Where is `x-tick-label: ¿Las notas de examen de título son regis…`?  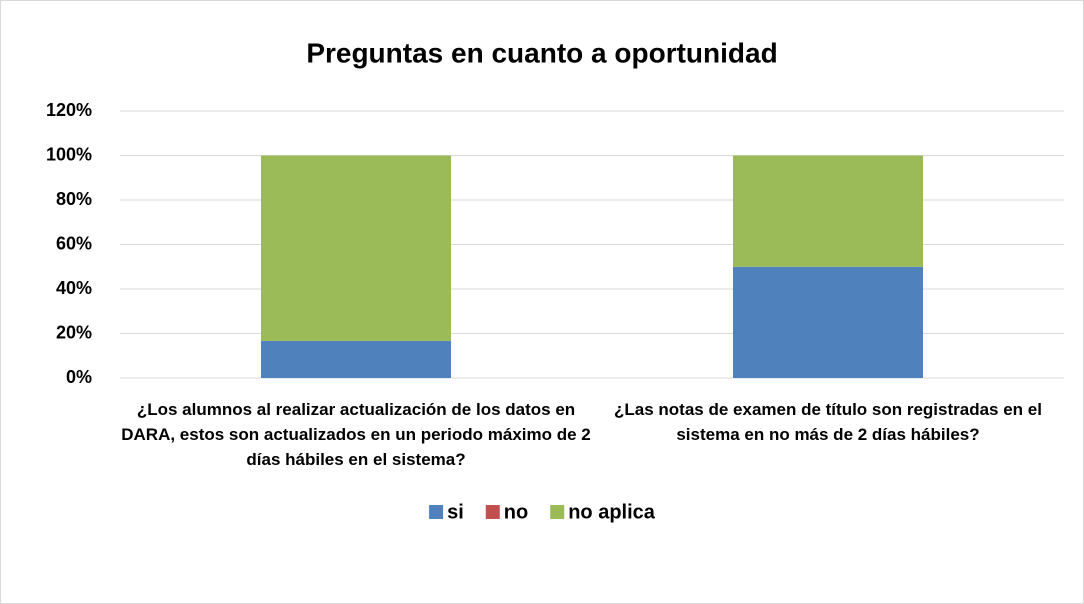 x-tick-label: ¿Las notas de examen de título son regis… is located at coordinates (828, 422).